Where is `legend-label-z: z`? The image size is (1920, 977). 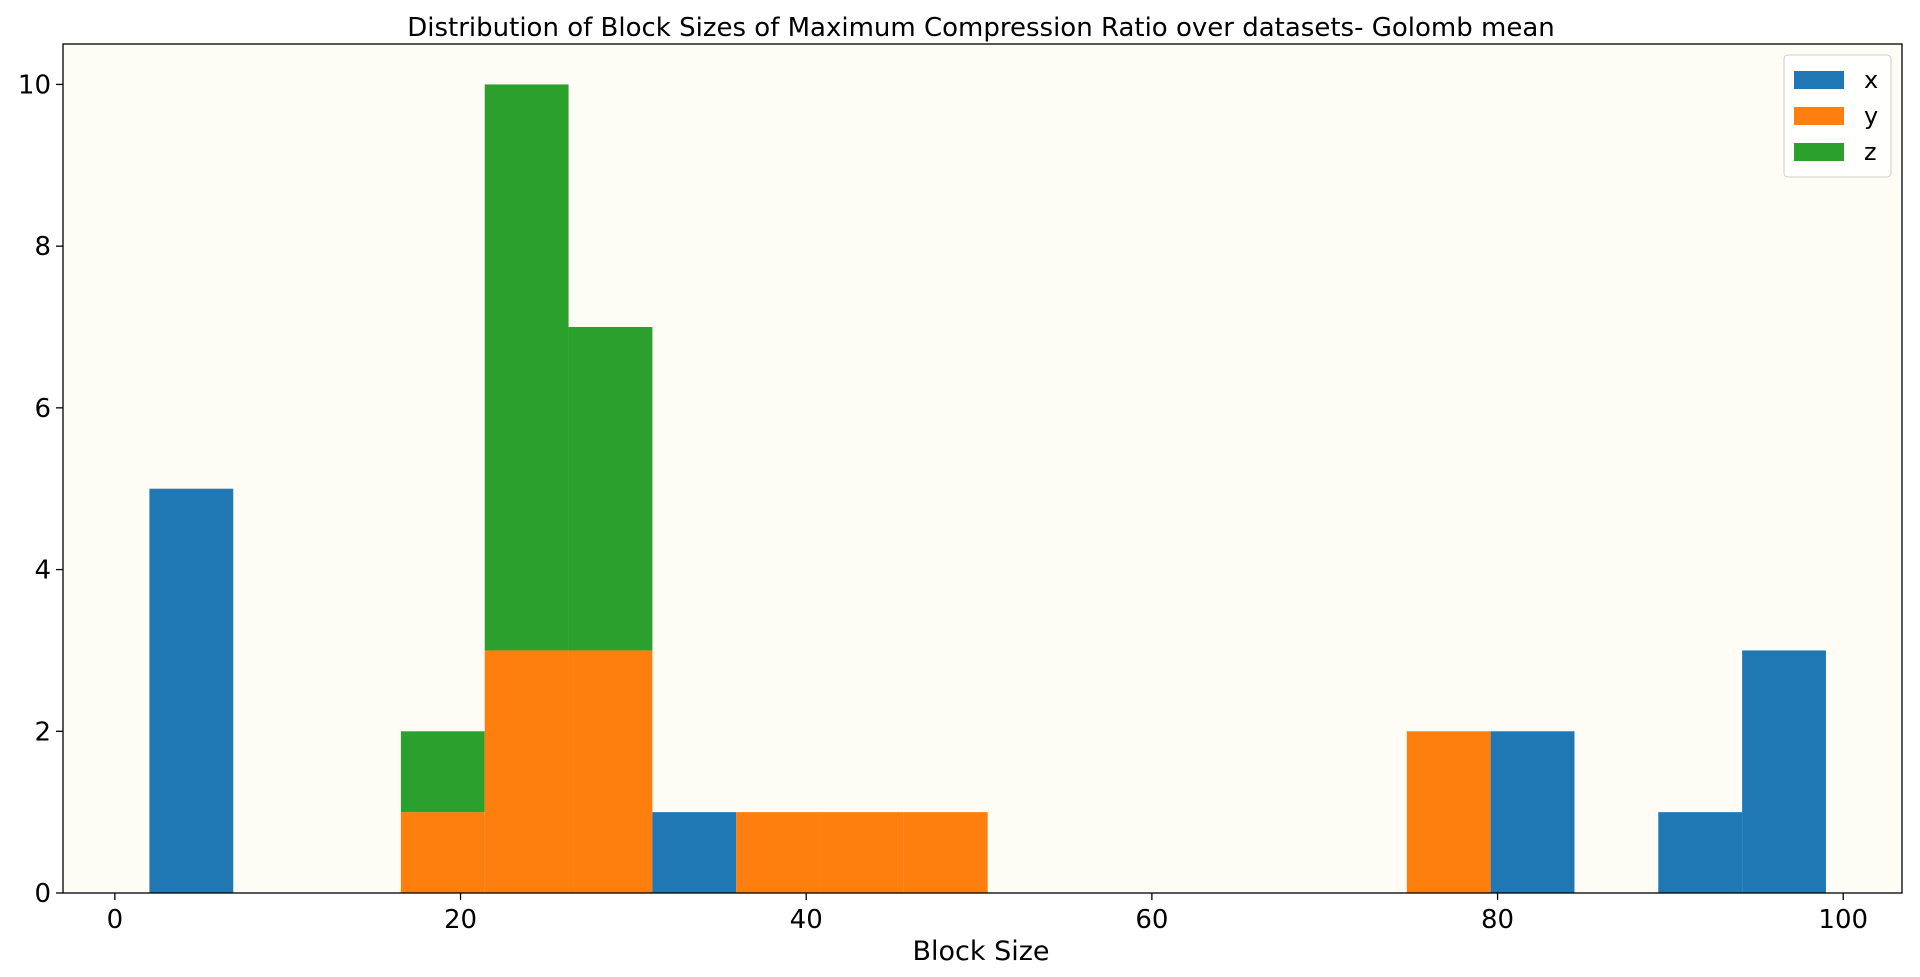 legend-label-z: z is located at coordinates (1870, 152).